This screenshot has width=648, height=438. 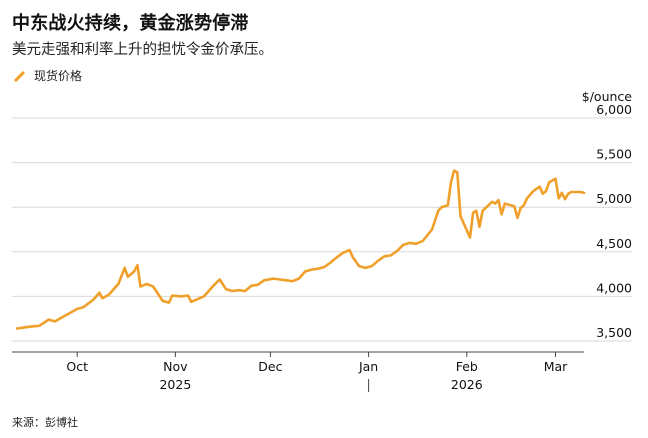 What do you see at coordinates (467, 384) in the screenshot?
I see `year-label: 2026` at bounding box center [467, 384].